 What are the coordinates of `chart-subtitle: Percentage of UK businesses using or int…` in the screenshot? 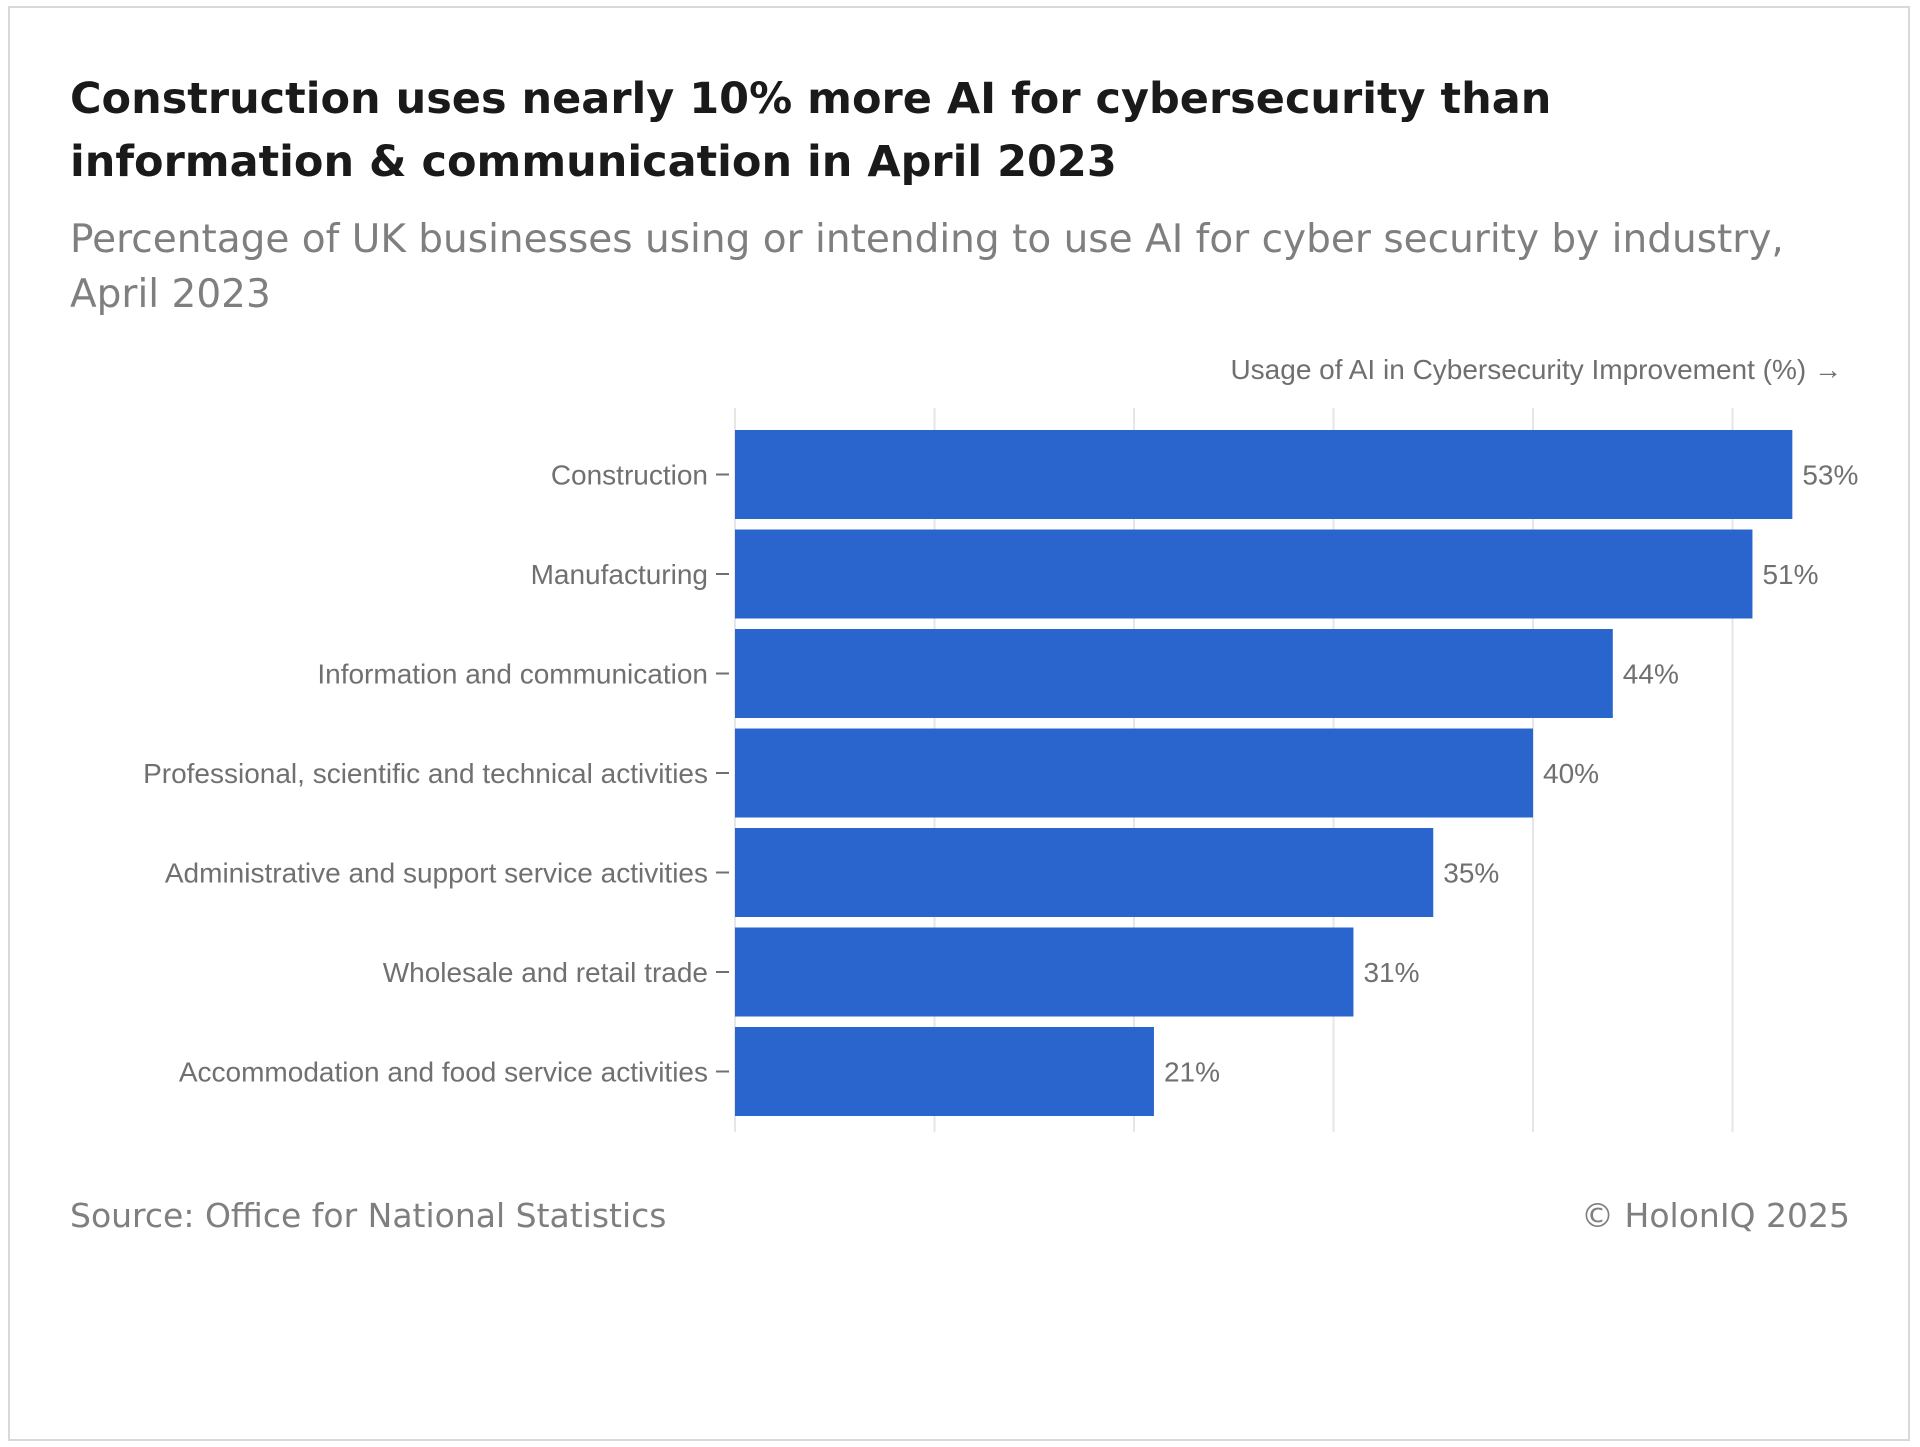 It's located at (927, 267).